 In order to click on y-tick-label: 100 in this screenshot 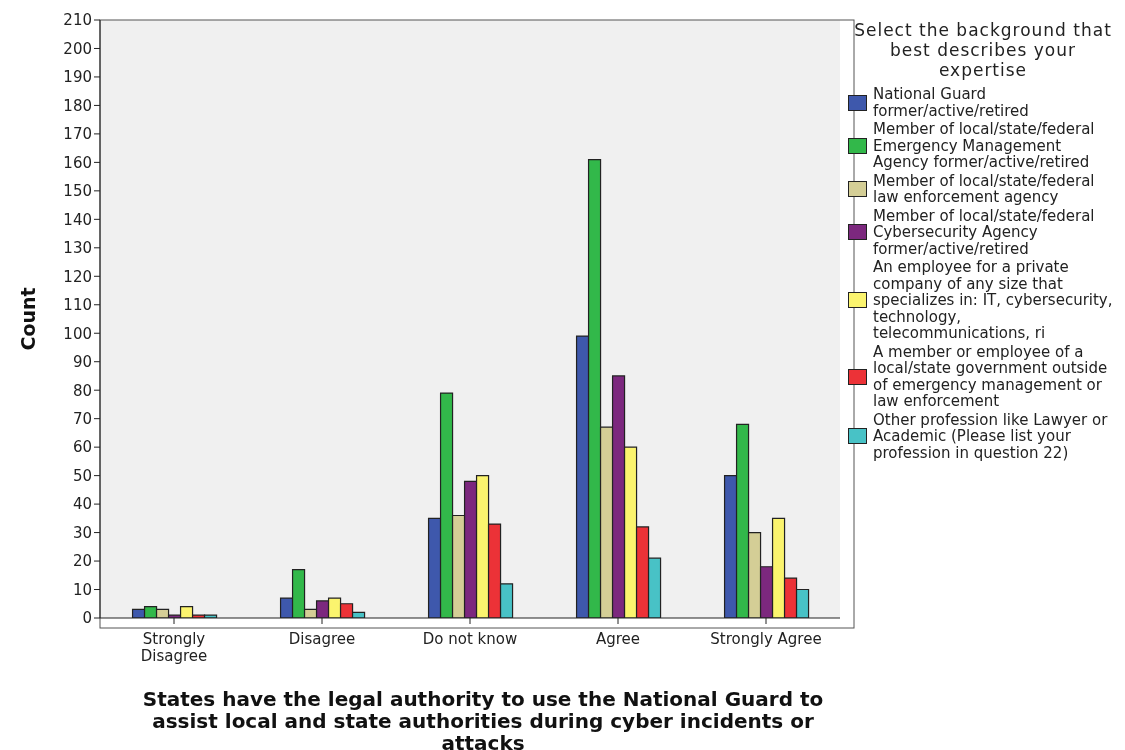, I will do `click(77, 333)`.